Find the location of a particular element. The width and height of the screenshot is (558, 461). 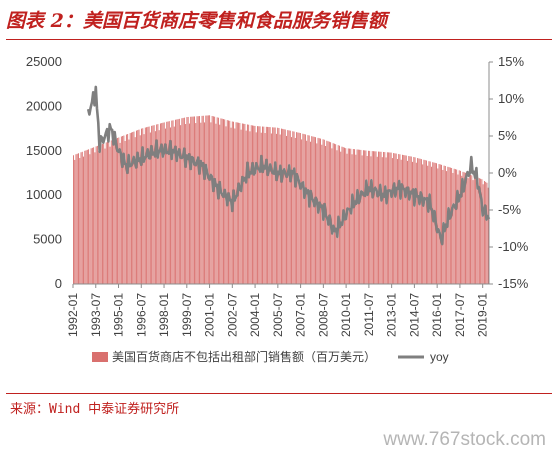

y-tick-label: 0 is located at coordinates (58, 283).